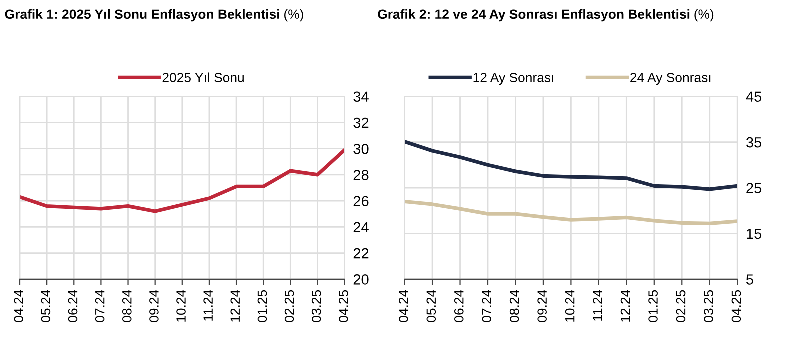 The height and width of the screenshot is (345, 800). I want to click on chart-title: Grafik 2: 12 ve 24 Ay Sonrası Enflasyon Beklentisi, so click(534, 15).